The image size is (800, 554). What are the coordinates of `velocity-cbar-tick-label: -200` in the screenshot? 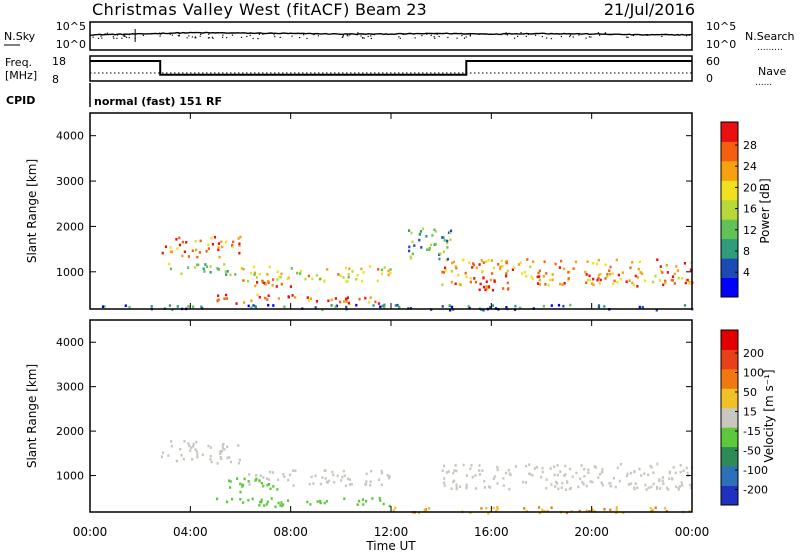 It's located at (755, 490).